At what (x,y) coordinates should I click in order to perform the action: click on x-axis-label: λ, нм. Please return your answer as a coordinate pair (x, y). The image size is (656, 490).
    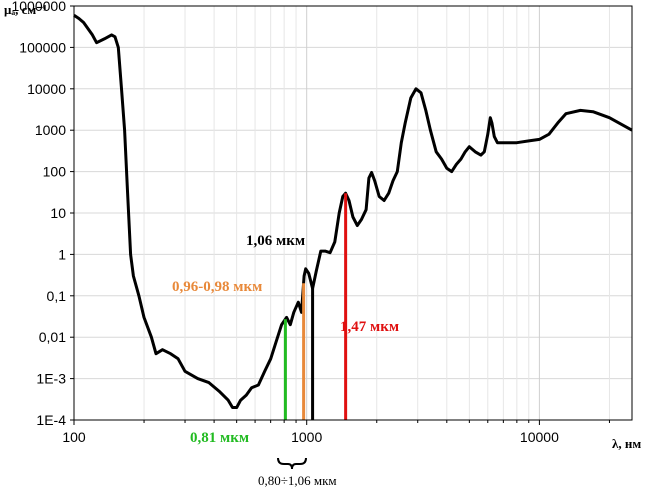
    Looking at the image, I should click on (626, 443).